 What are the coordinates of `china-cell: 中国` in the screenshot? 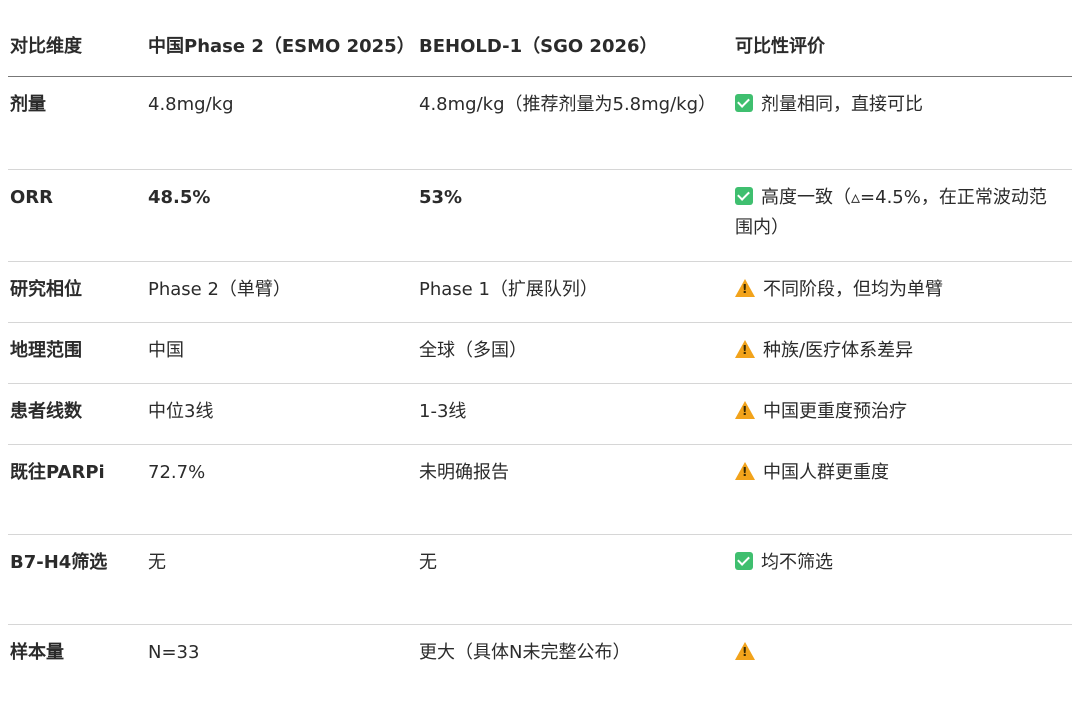 It's located at (281, 353).